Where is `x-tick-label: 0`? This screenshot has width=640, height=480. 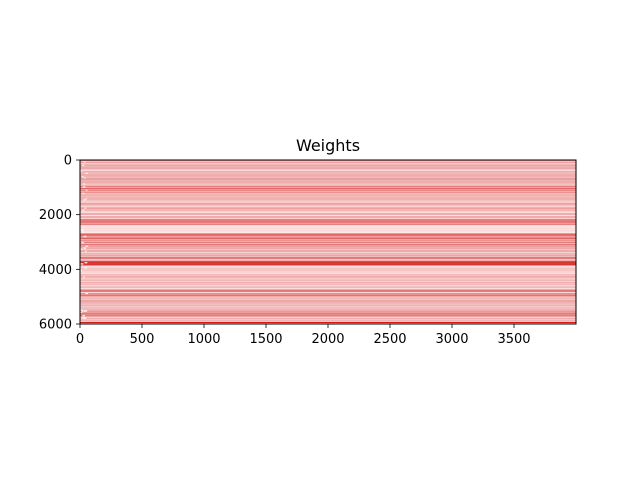 x-tick-label: 0 is located at coordinates (80, 339).